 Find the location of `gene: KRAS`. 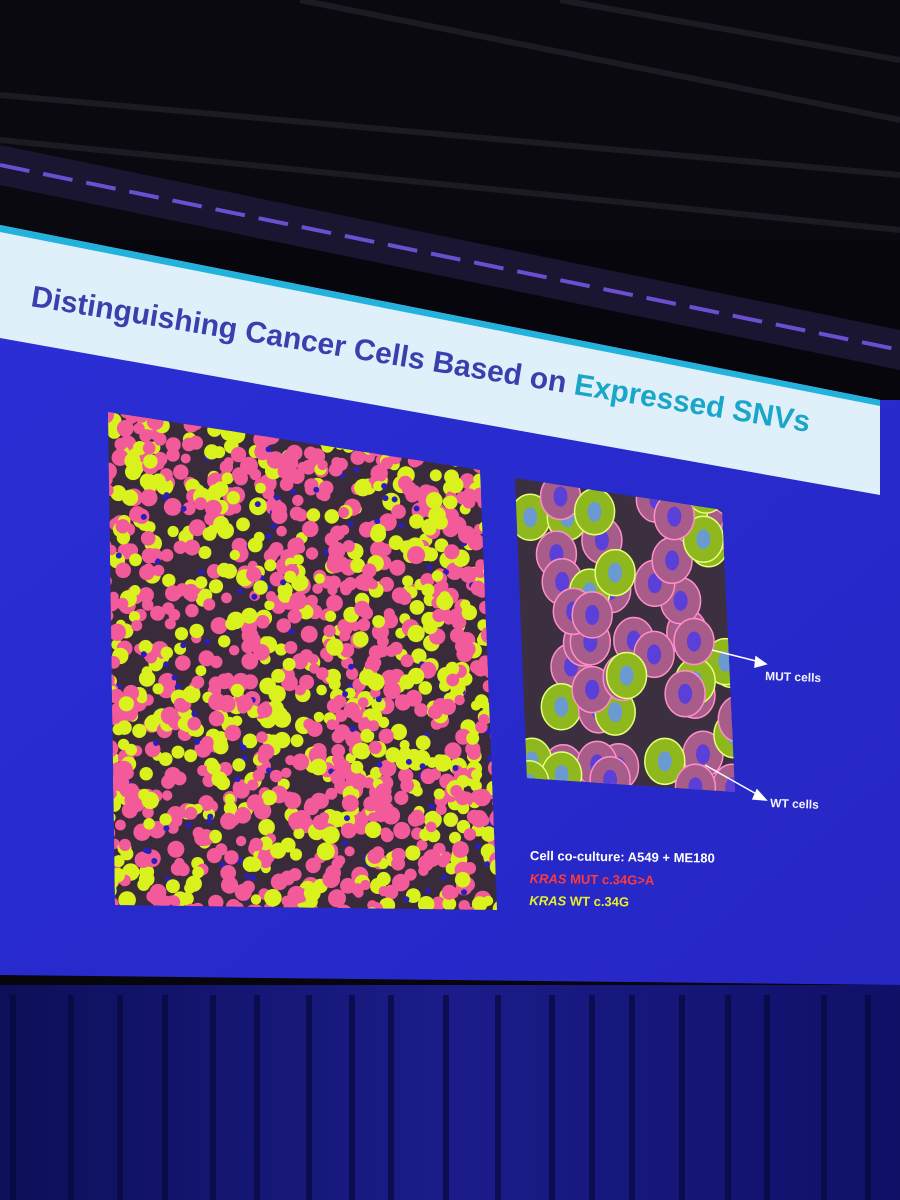

gene: KRAS is located at coordinates (548, 879).